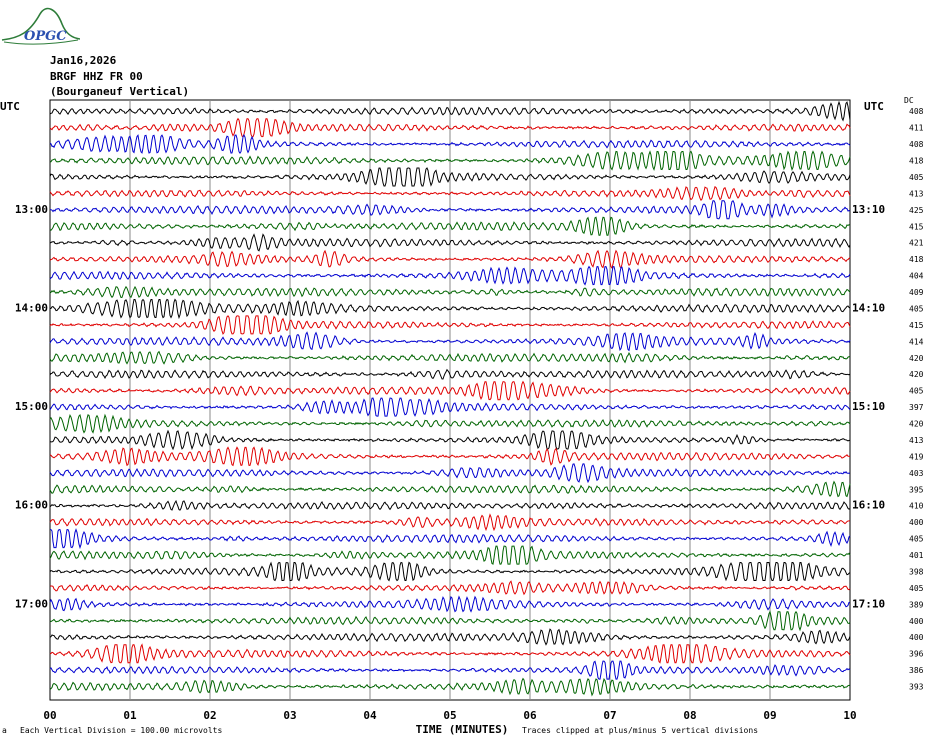 This screenshot has width=930, height=744. Describe the element at coordinates (916, 654) in the screenshot. I see `dc-offset-label: 396` at that location.